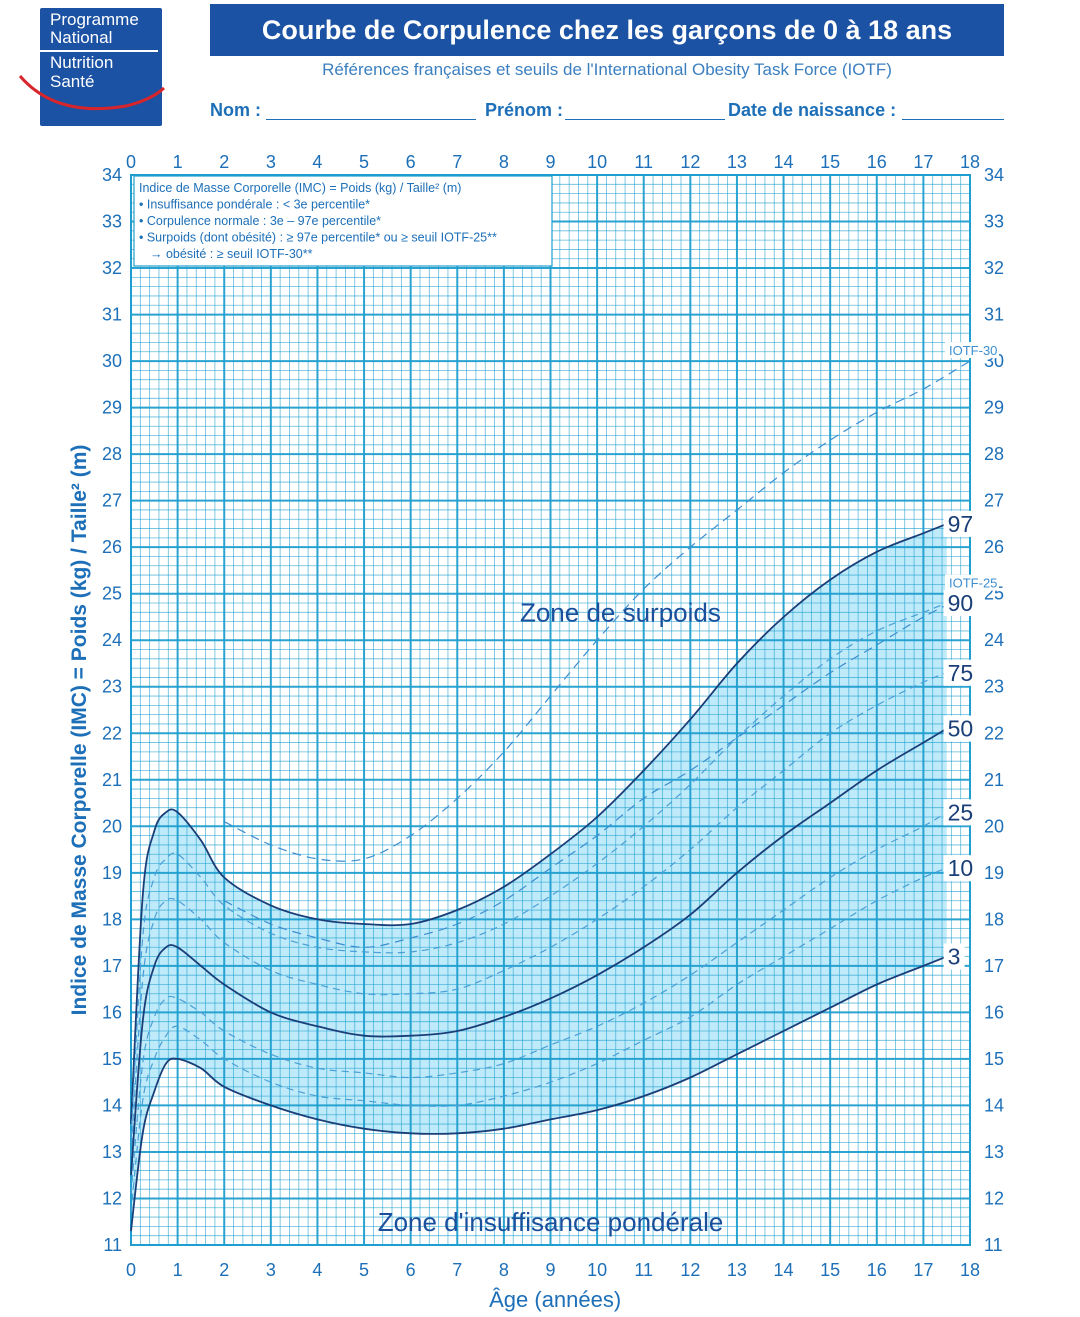 The width and height of the screenshot is (1080, 1317). I want to click on curve-label-90: 90, so click(961, 603).